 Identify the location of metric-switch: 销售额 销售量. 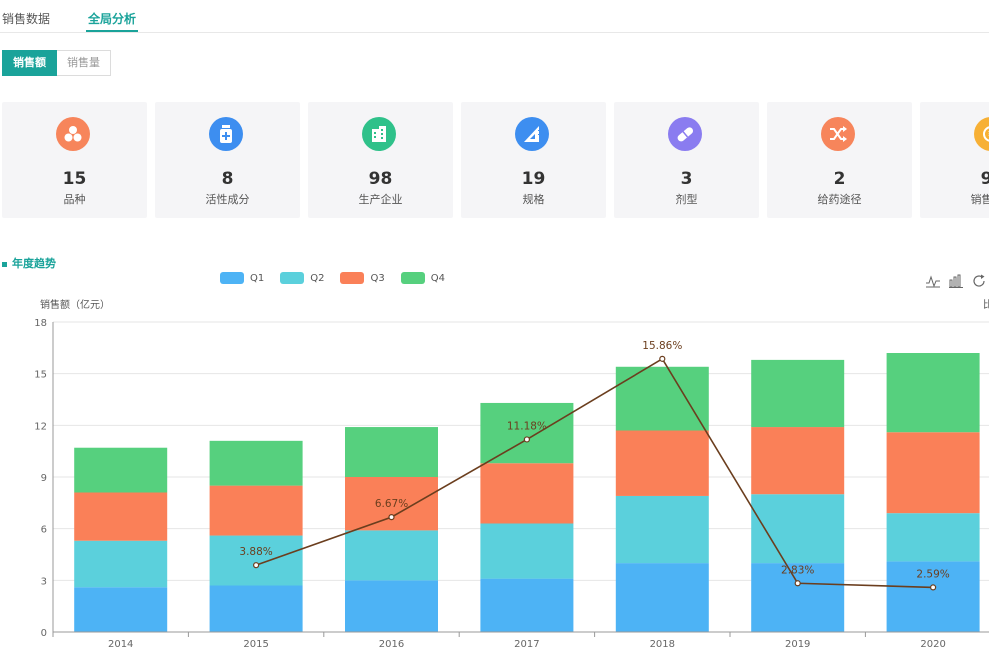
(56, 63).